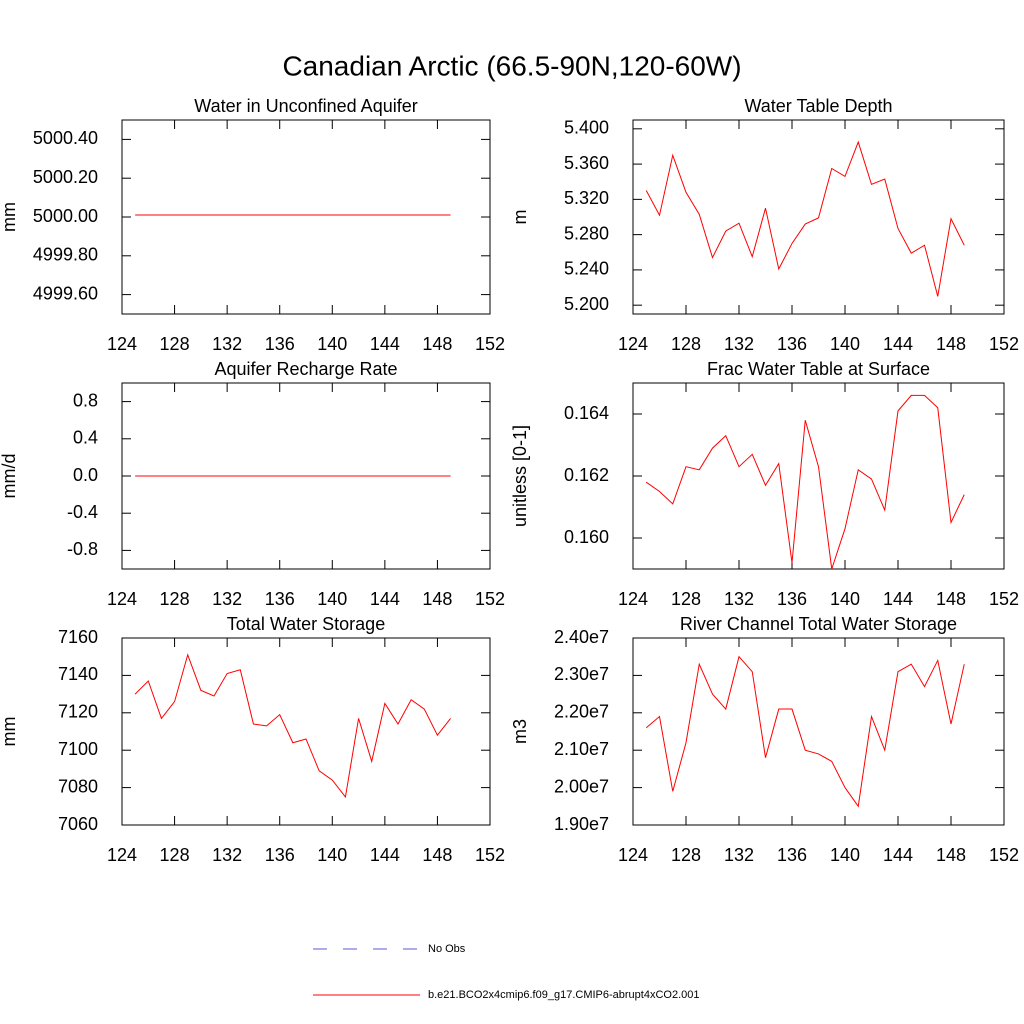 Image resolution: width=1024 pixels, height=1024 pixels. Describe the element at coordinates (586, 198) in the screenshot. I see `y-tick-label: 5.320` at that location.